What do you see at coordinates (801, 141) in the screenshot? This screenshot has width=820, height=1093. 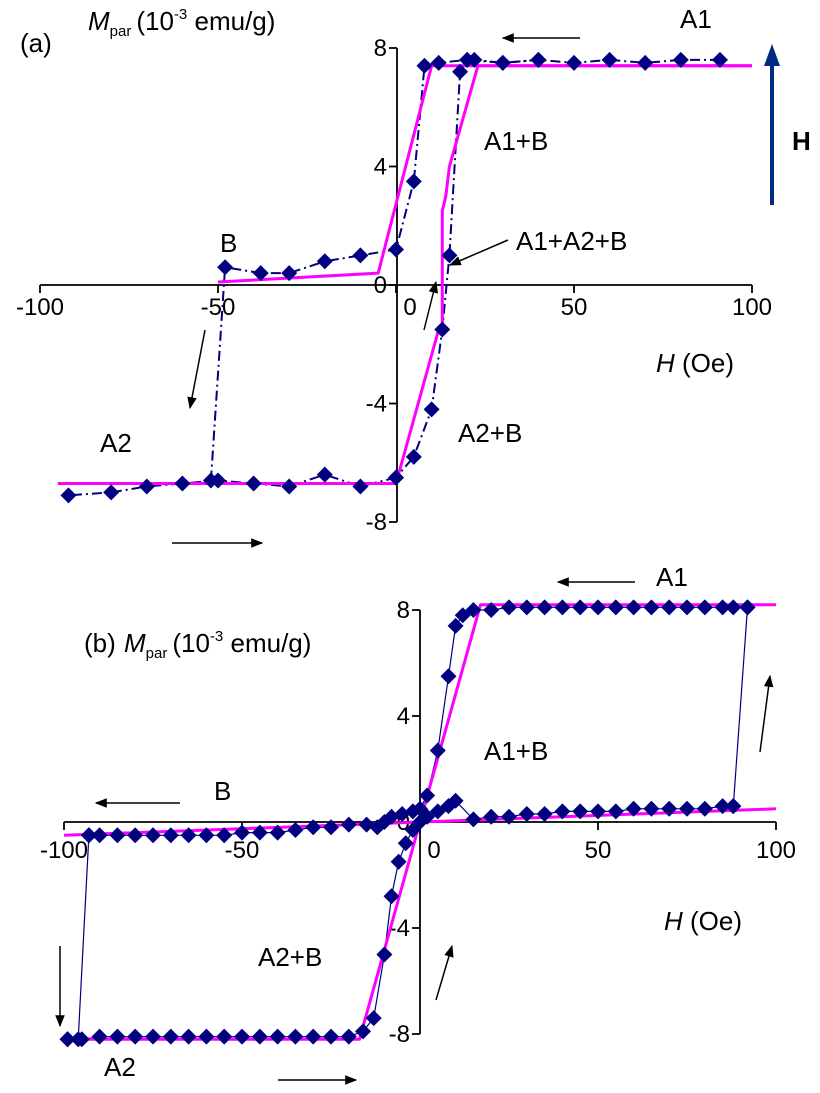 I see `field-direction-label: H` at bounding box center [801, 141].